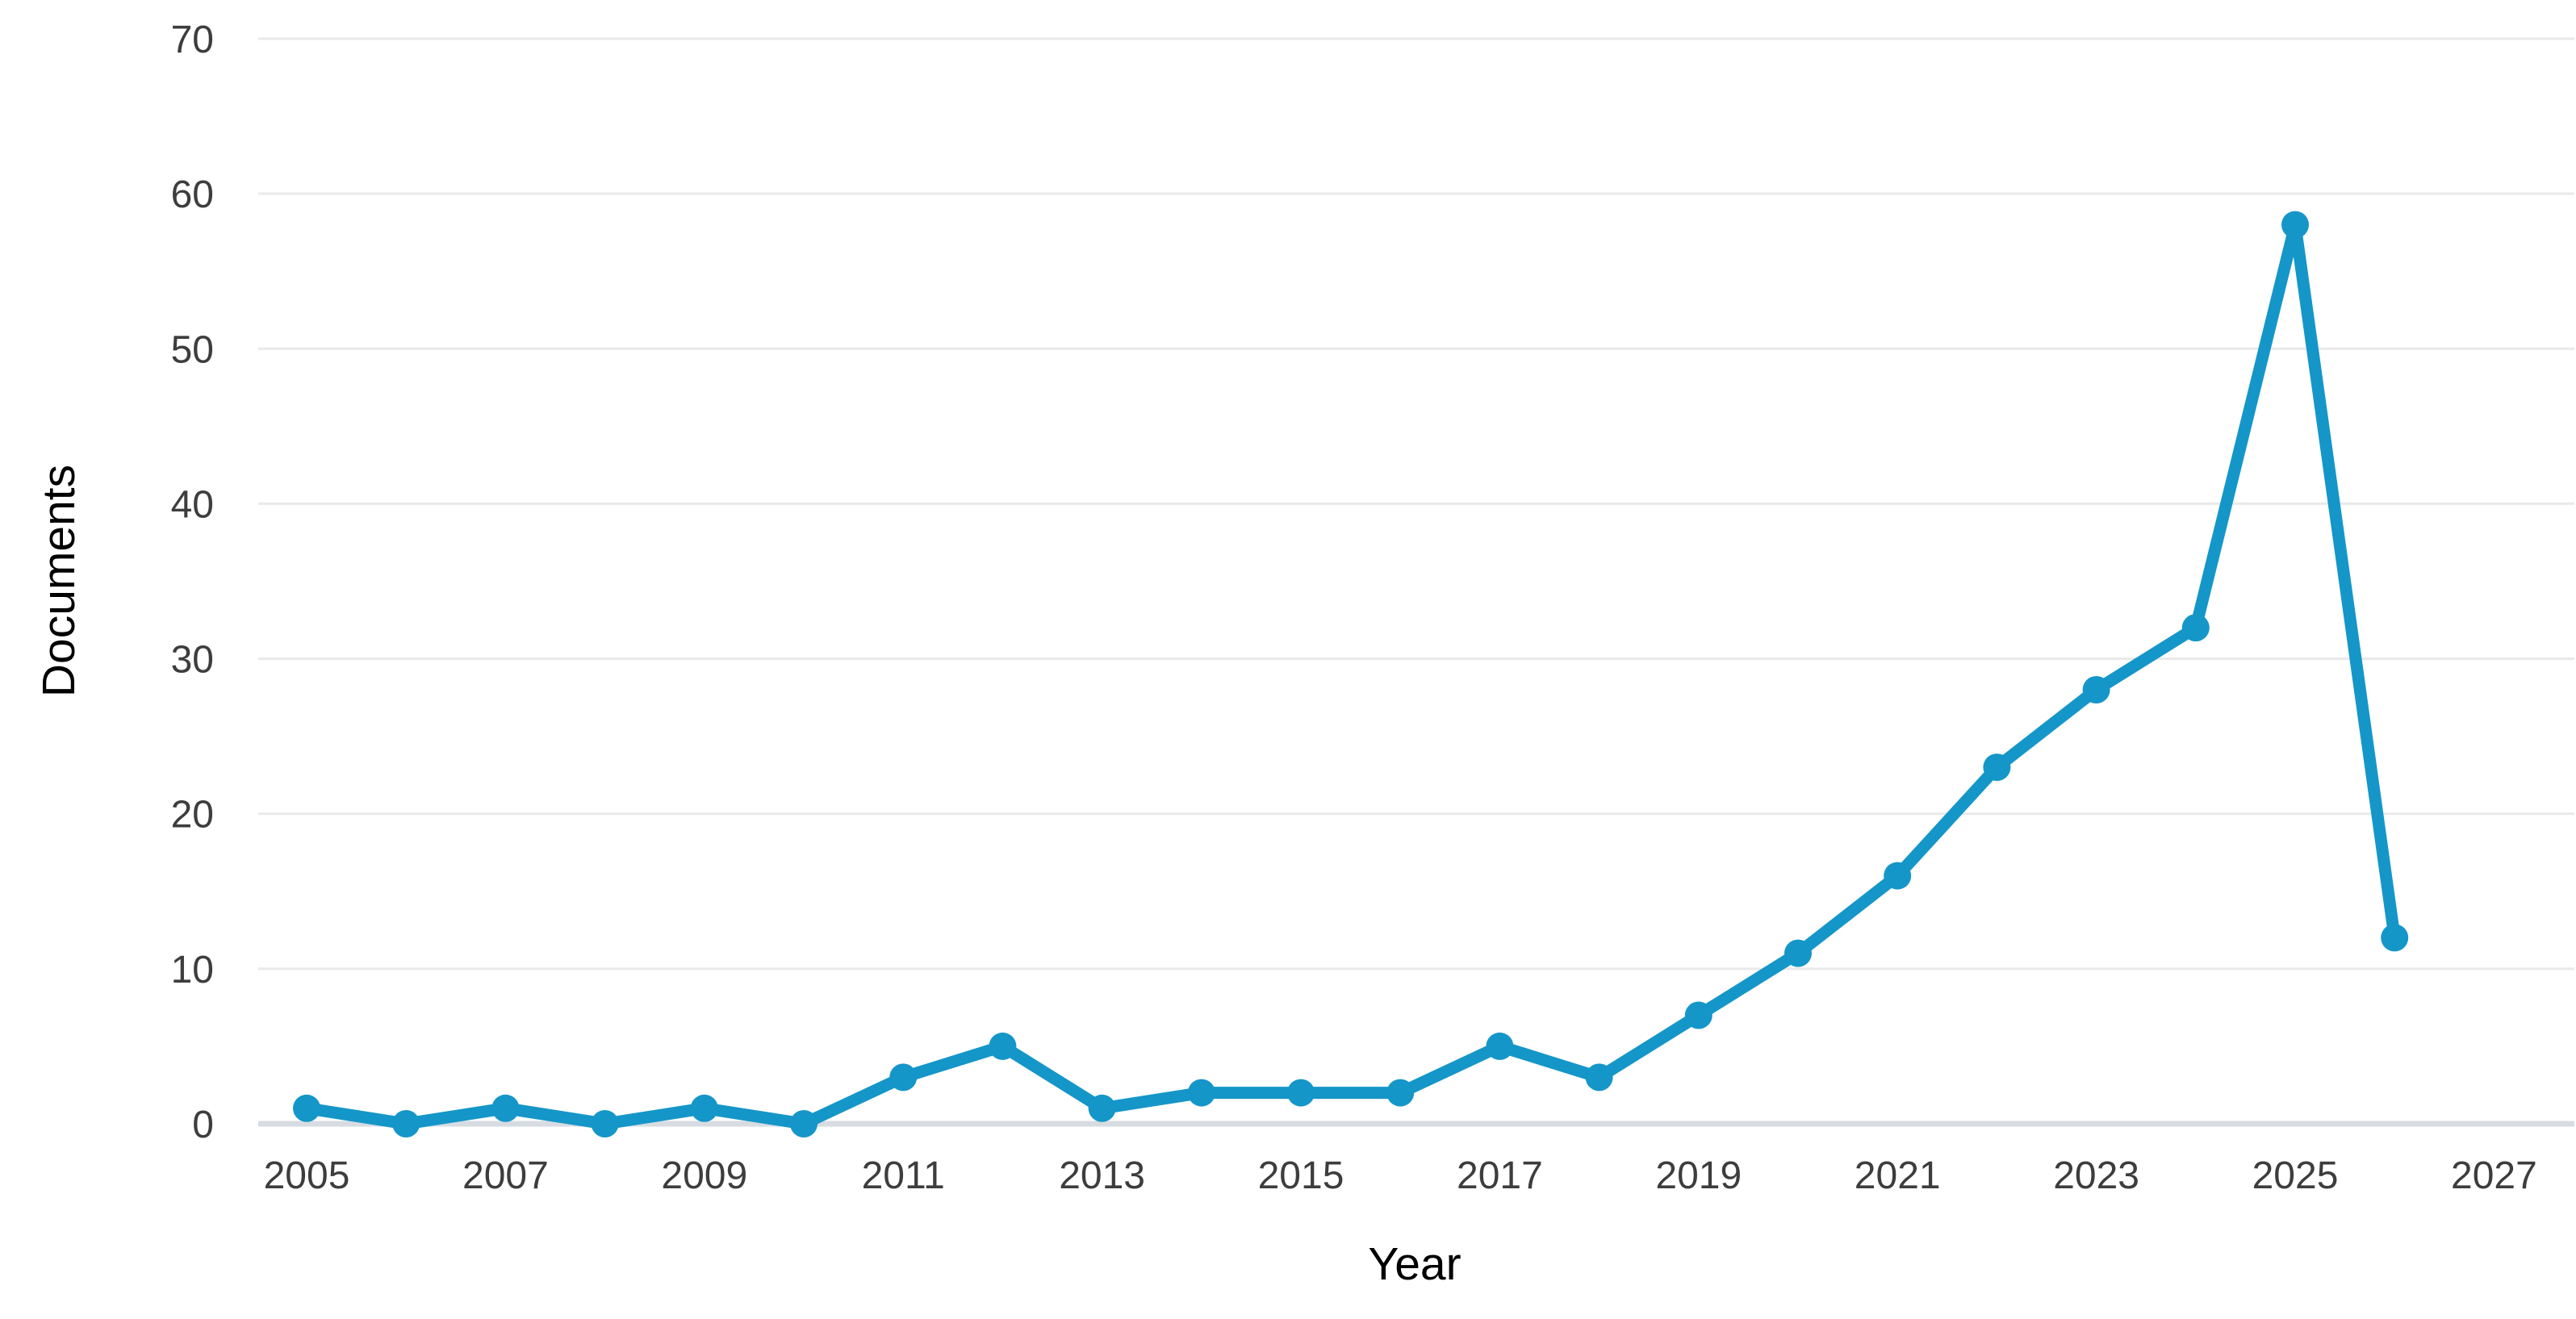  What do you see at coordinates (1898, 1175) in the screenshot?
I see `x-axis-tick-label: 2021` at bounding box center [1898, 1175].